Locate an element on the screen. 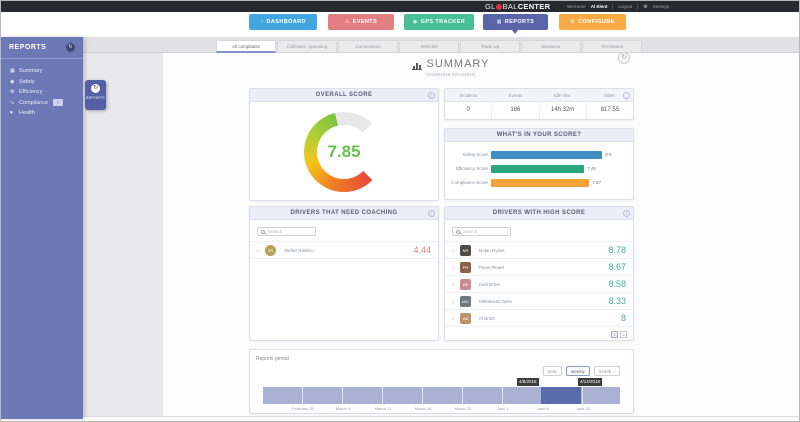 The image size is (800, 422). period-label: Reports period is located at coordinates (272, 359).